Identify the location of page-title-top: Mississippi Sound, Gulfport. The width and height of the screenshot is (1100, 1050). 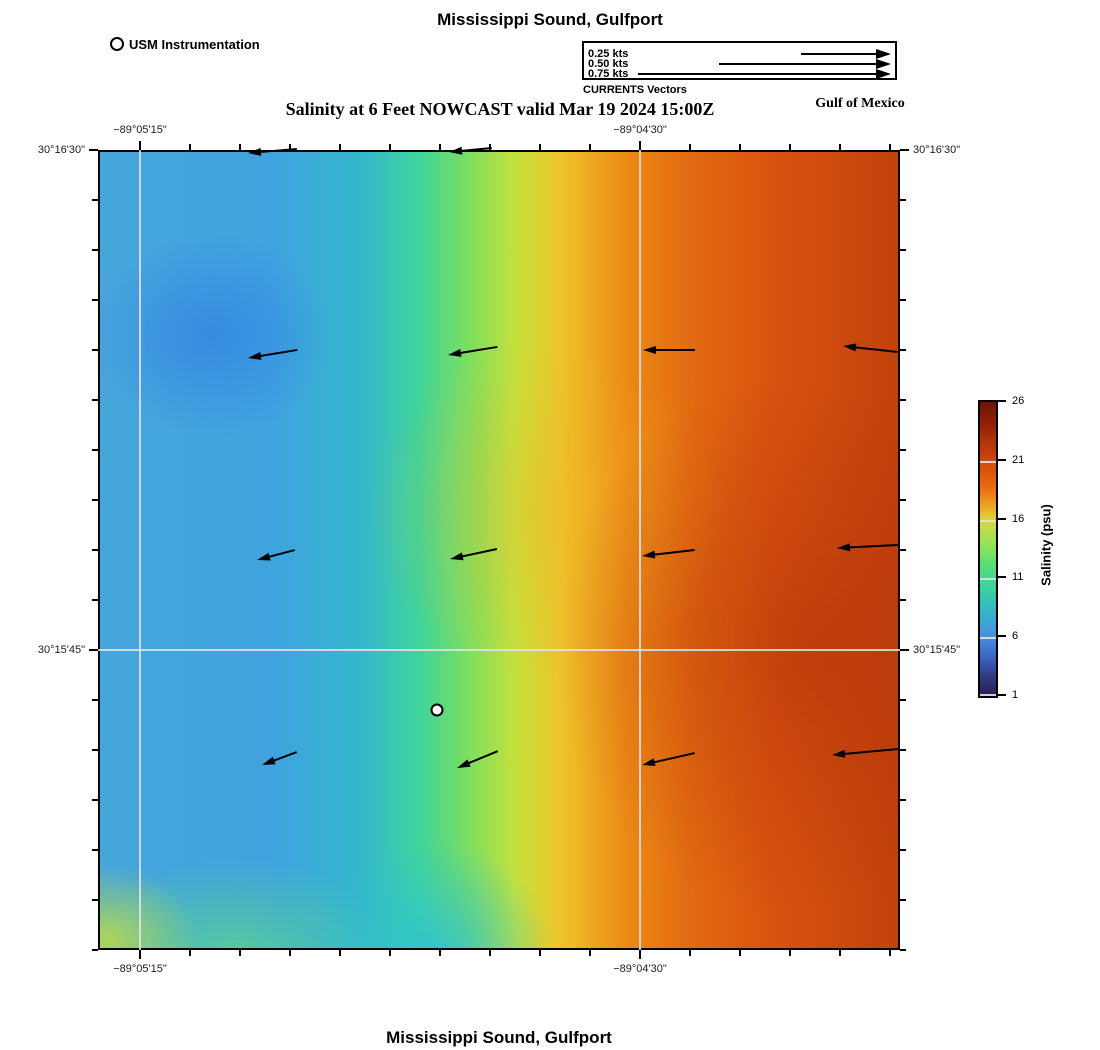
(550, 19).